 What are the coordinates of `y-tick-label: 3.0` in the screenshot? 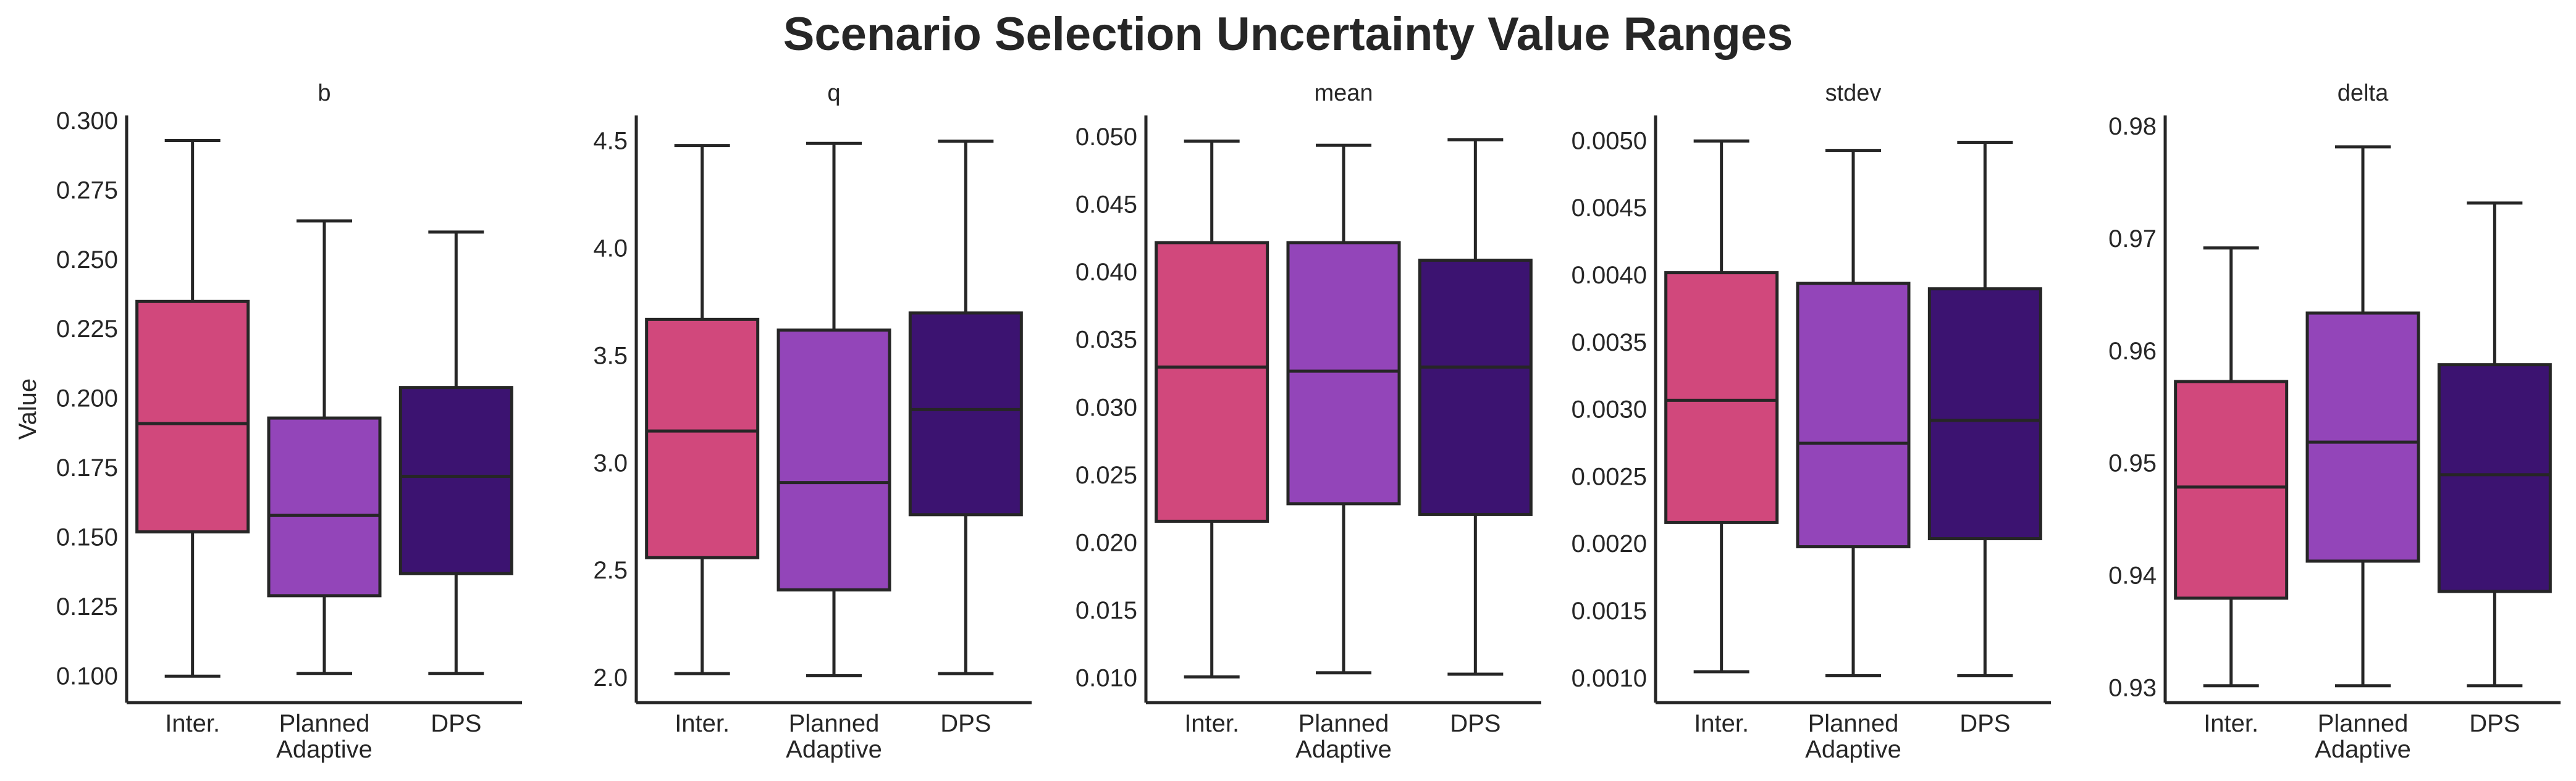 It's located at (610, 463).